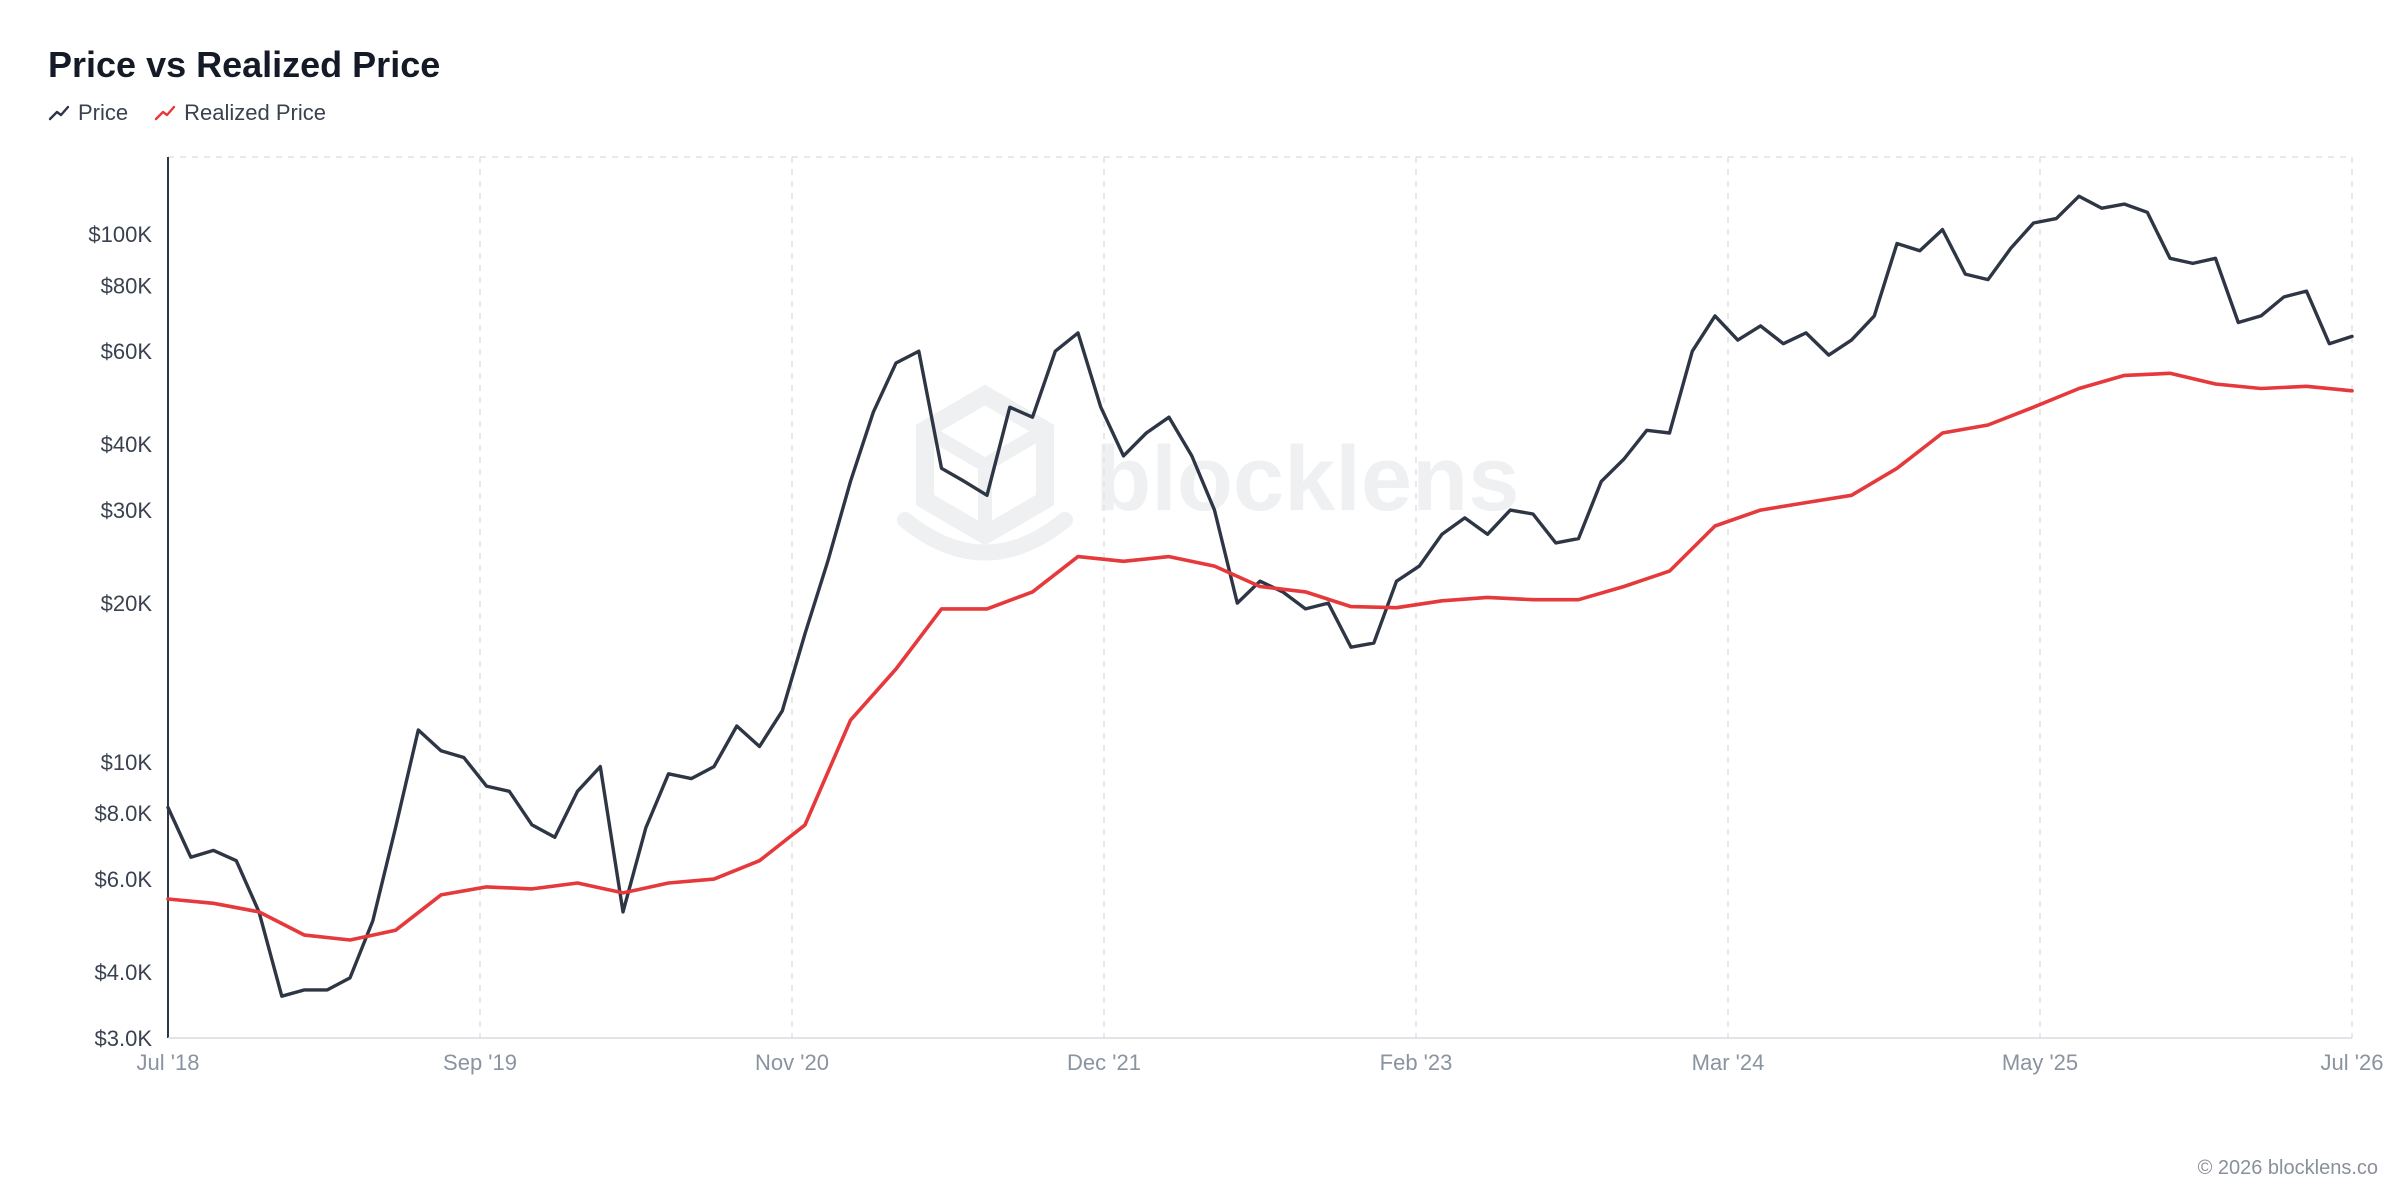 This screenshot has width=2400, height=1200. What do you see at coordinates (1416, 1062) in the screenshot?
I see `x-tick-label: Feb '23` at bounding box center [1416, 1062].